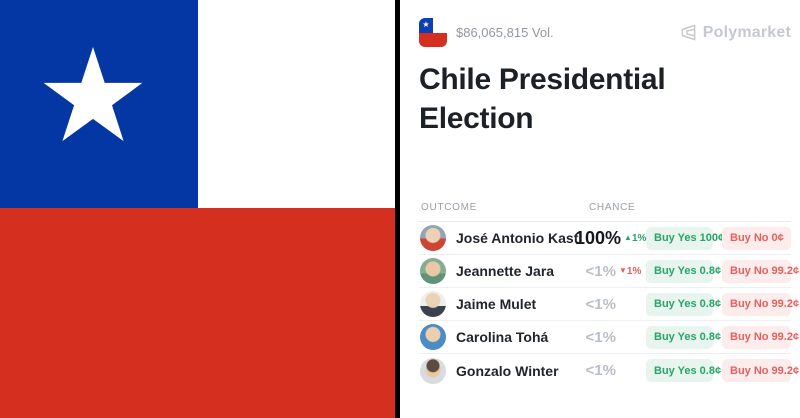  What do you see at coordinates (397, 209) in the screenshot?
I see `panel-divider` at bounding box center [397, 209].